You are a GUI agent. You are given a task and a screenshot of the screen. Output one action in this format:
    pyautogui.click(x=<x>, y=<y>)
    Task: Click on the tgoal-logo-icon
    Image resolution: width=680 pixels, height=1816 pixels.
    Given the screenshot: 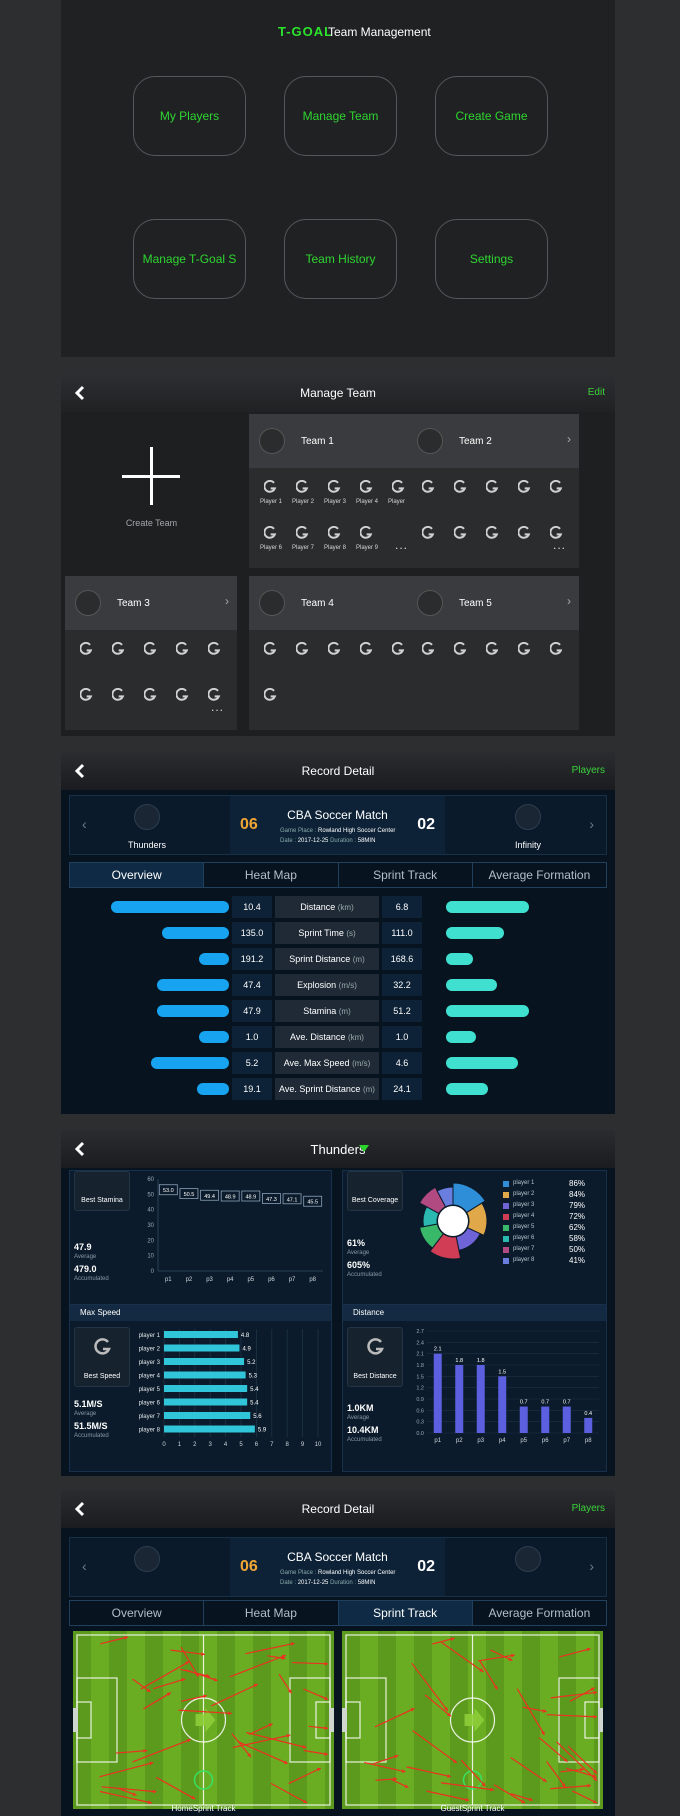 What is the action you would take?
    pyautogui.click(x=459, y=532)
    